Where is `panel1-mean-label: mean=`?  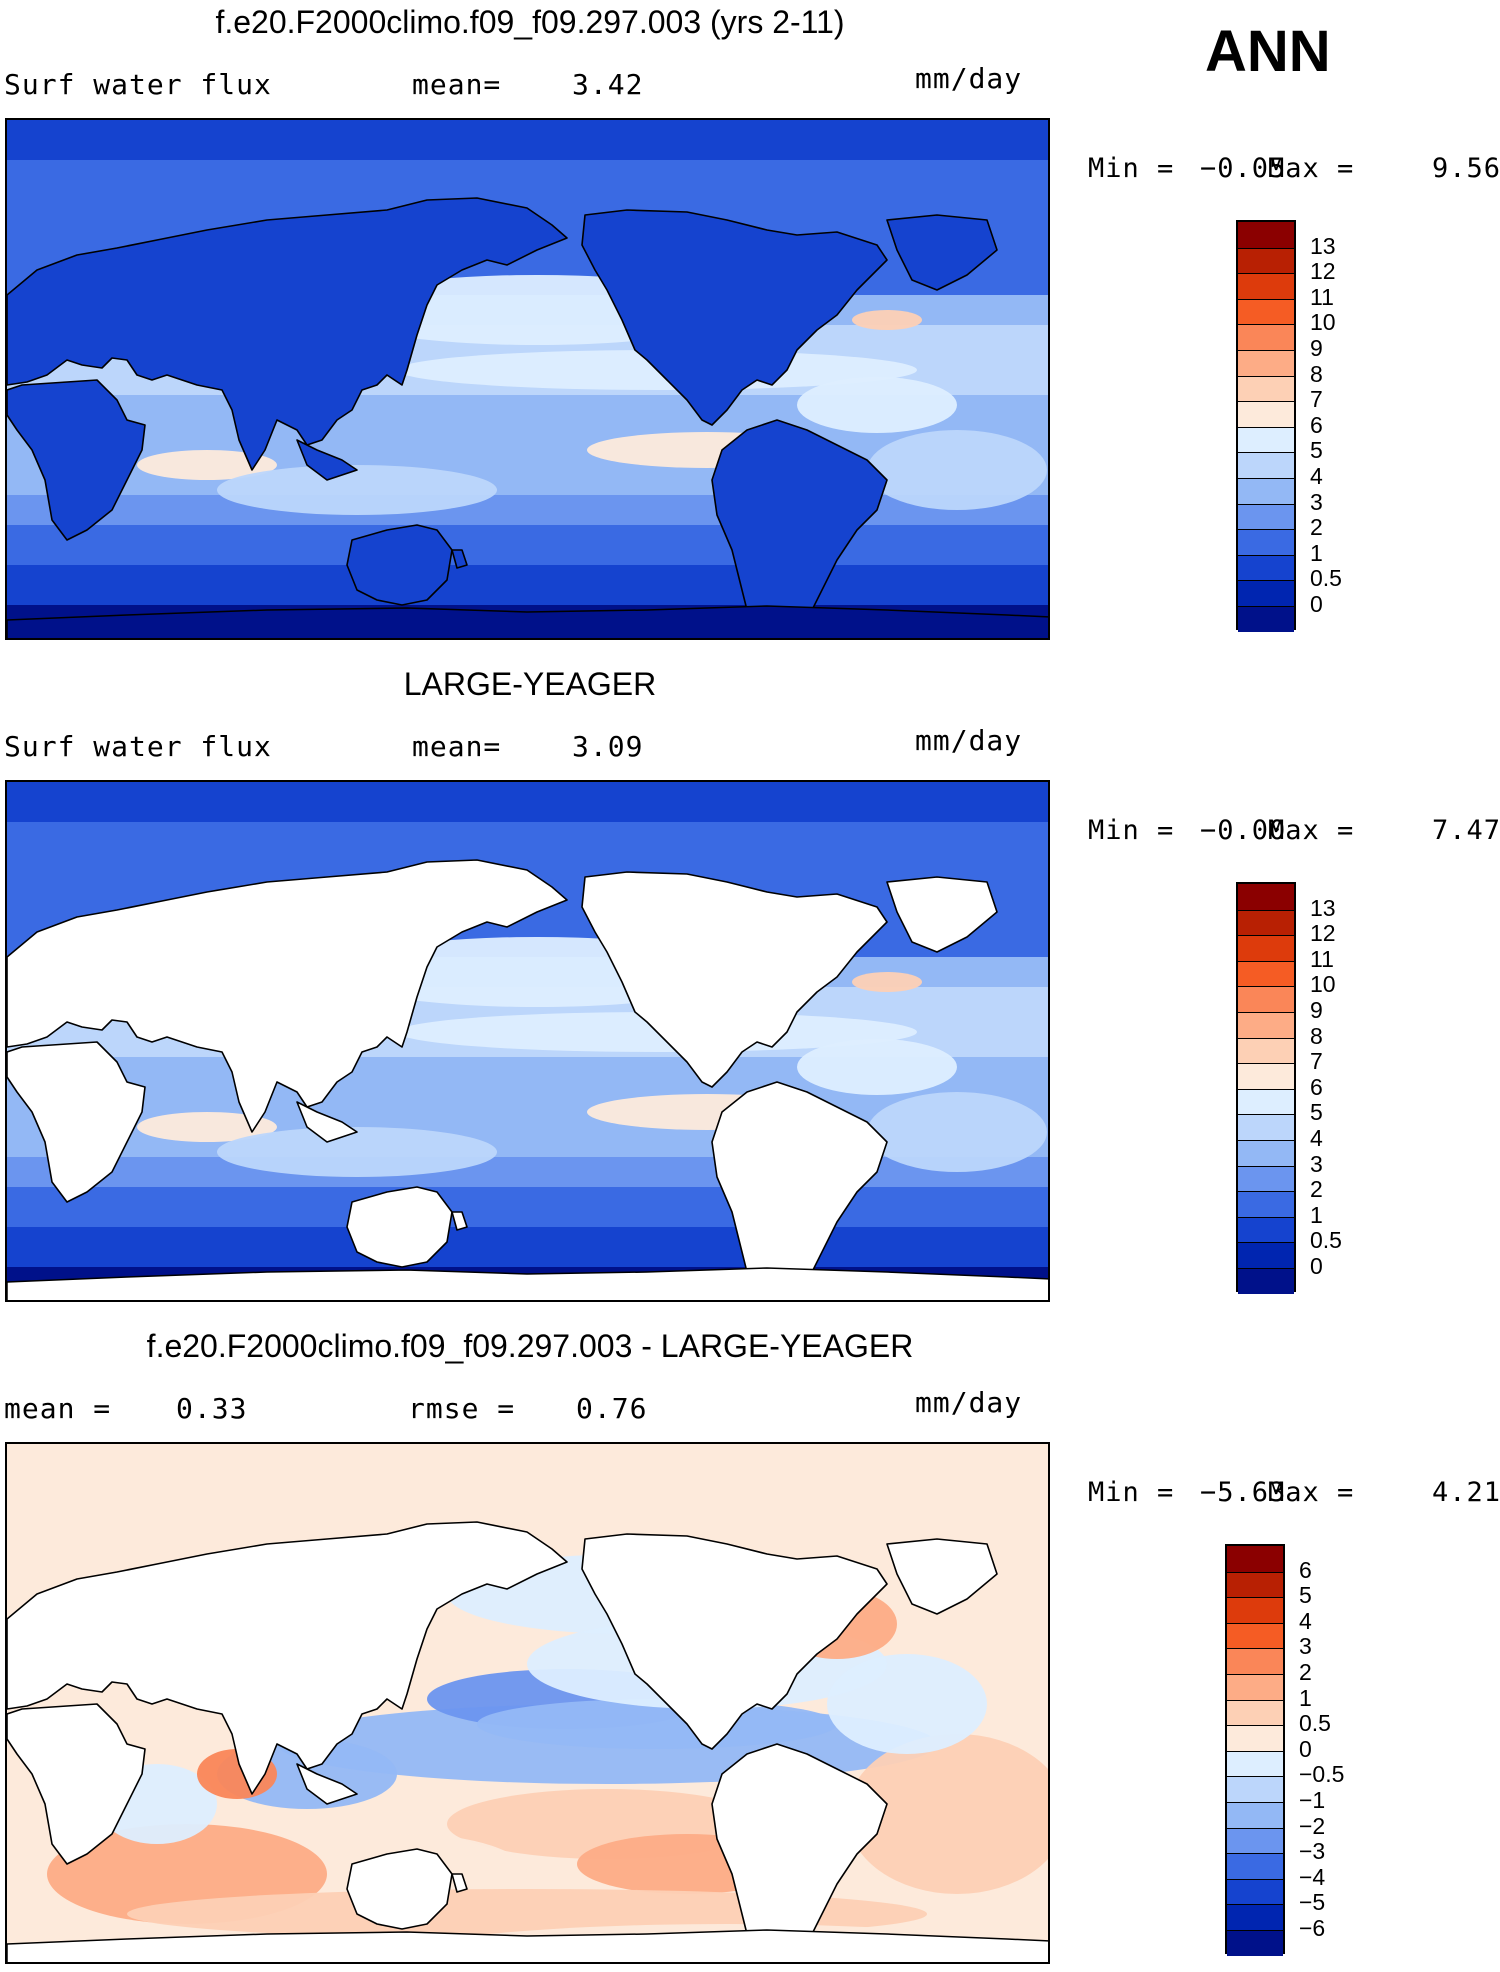 panel1-mean-label: mean= is located at coordinates (457, 84).